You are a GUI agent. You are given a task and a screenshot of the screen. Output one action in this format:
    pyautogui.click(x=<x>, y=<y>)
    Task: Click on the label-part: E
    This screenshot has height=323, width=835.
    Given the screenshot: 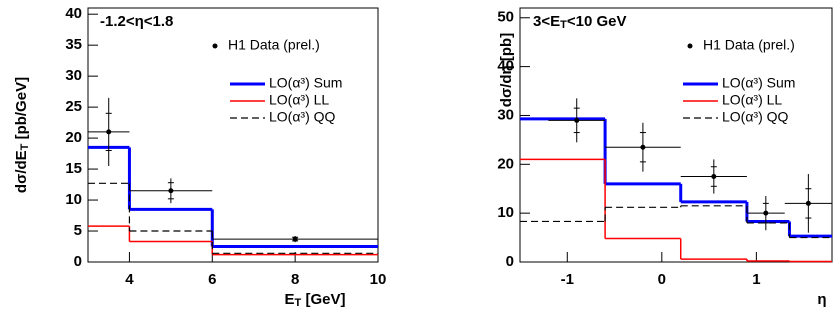 What is the action you would take?
    pyautogui.click(x=290, y=299)
    